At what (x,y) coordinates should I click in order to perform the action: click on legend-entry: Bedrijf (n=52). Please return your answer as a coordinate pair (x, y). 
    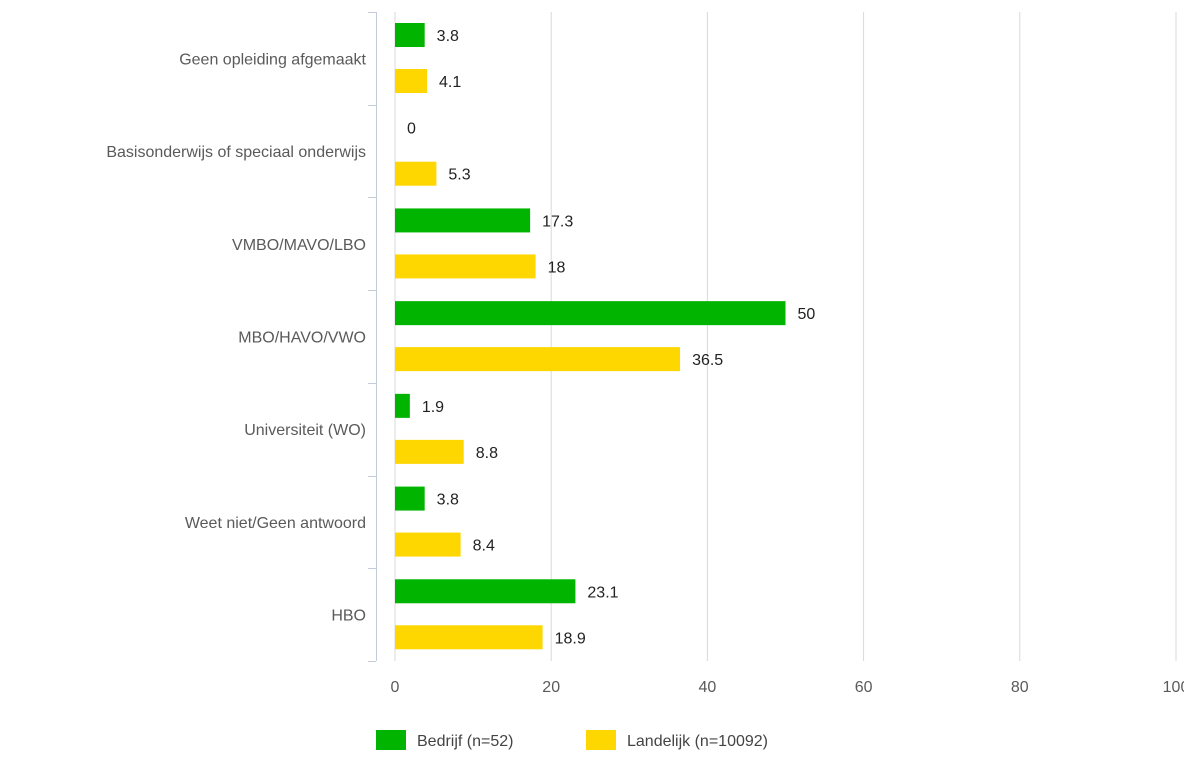
    Looking at the image, I should click on (465, 741).